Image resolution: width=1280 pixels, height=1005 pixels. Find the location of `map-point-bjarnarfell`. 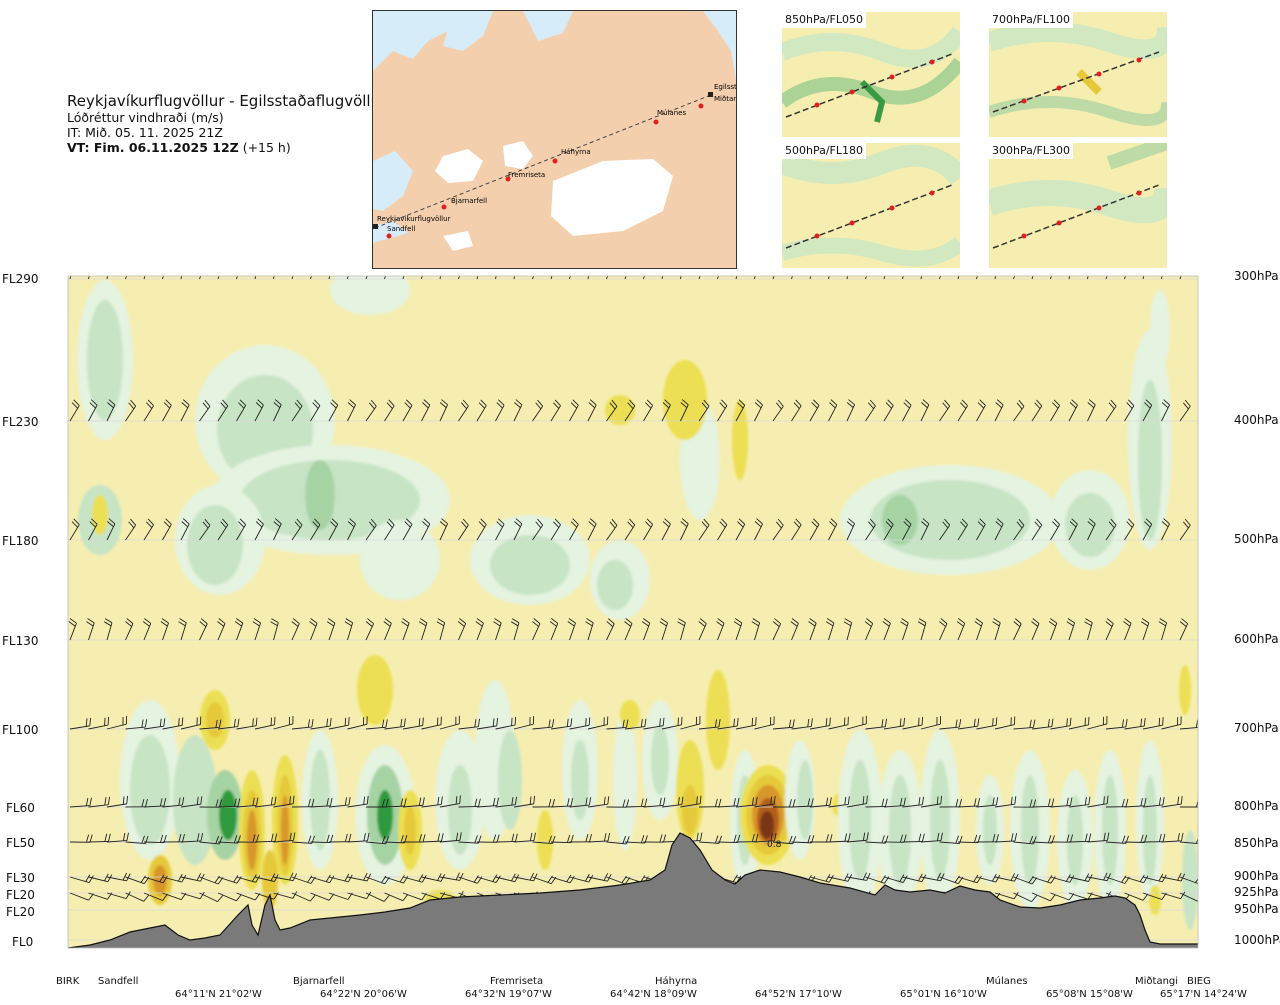

map-point-bjarnarfell is located at coordinates (444, 207).